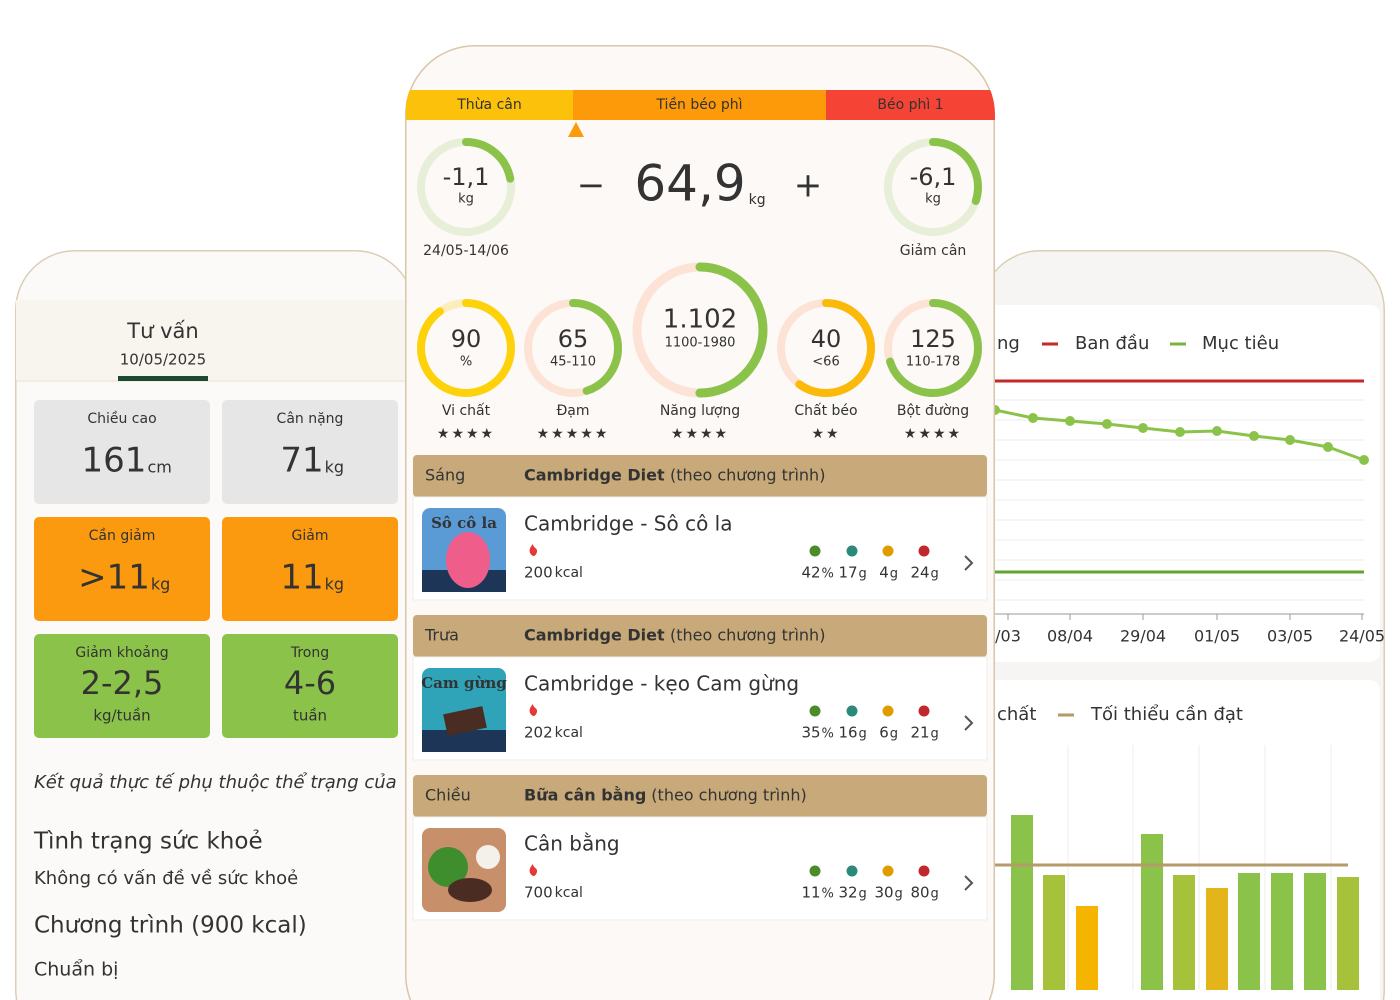  What do you see at coordinates (828, 734) in the screenshot?
I see `macro-unit: %` at bounding box center [828, 734].